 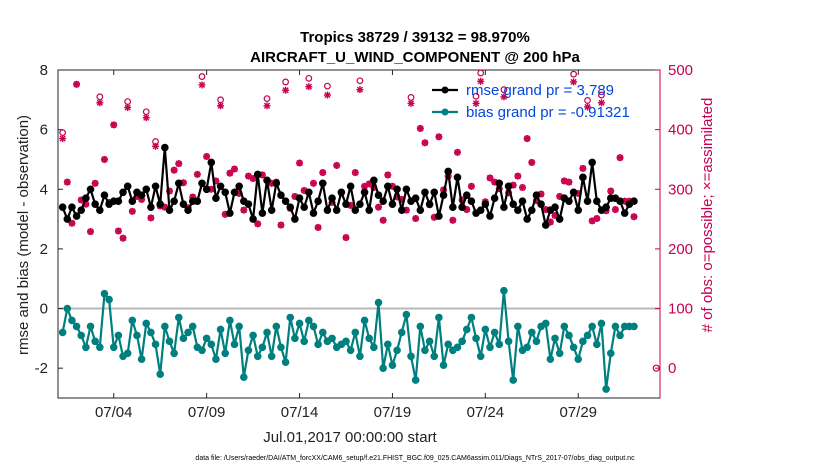 I want to click on legend-label: bias grand pr = -0.91321, so click(x=548, y=112).